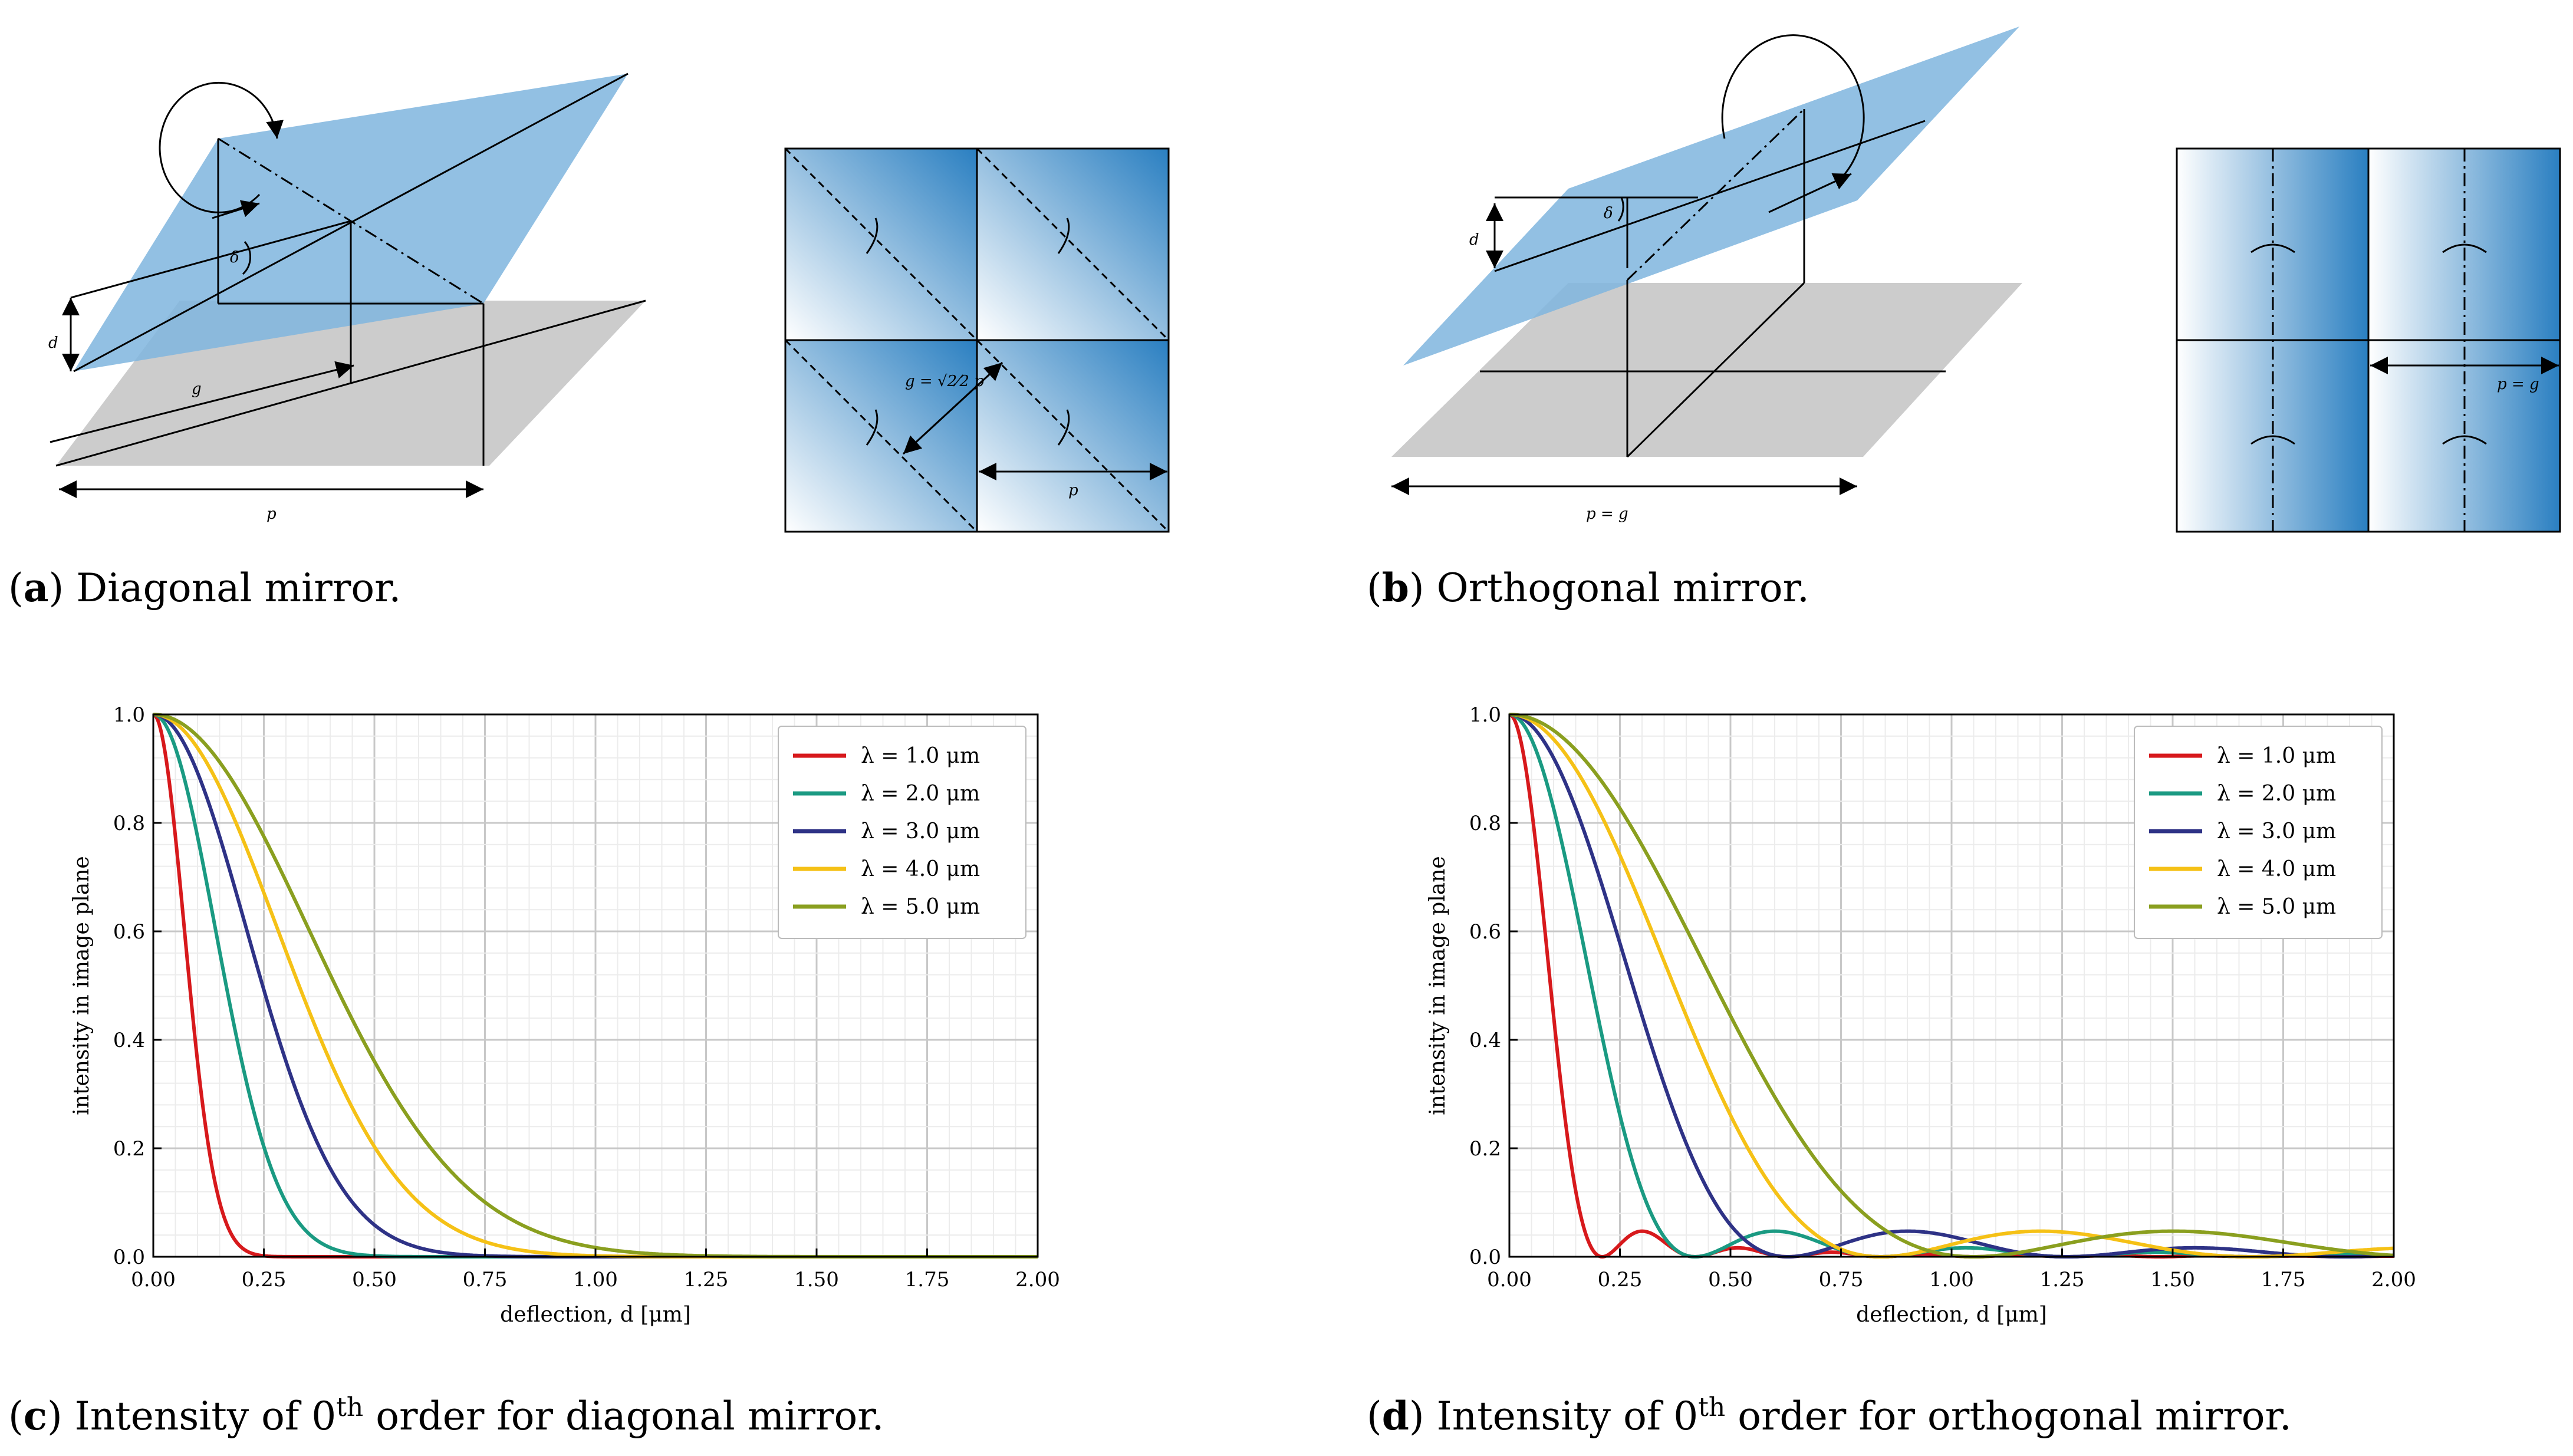 This screenshot has width=2573, height=1456. What do you see at coordinates (271, 514) in the screenshot?
I see `p-label: p` at bounding box center [271, 514].